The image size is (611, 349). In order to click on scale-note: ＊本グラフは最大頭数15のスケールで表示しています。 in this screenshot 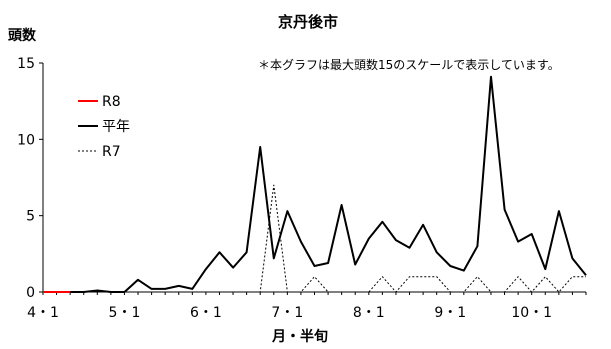, I will do `click(409, 64)`.